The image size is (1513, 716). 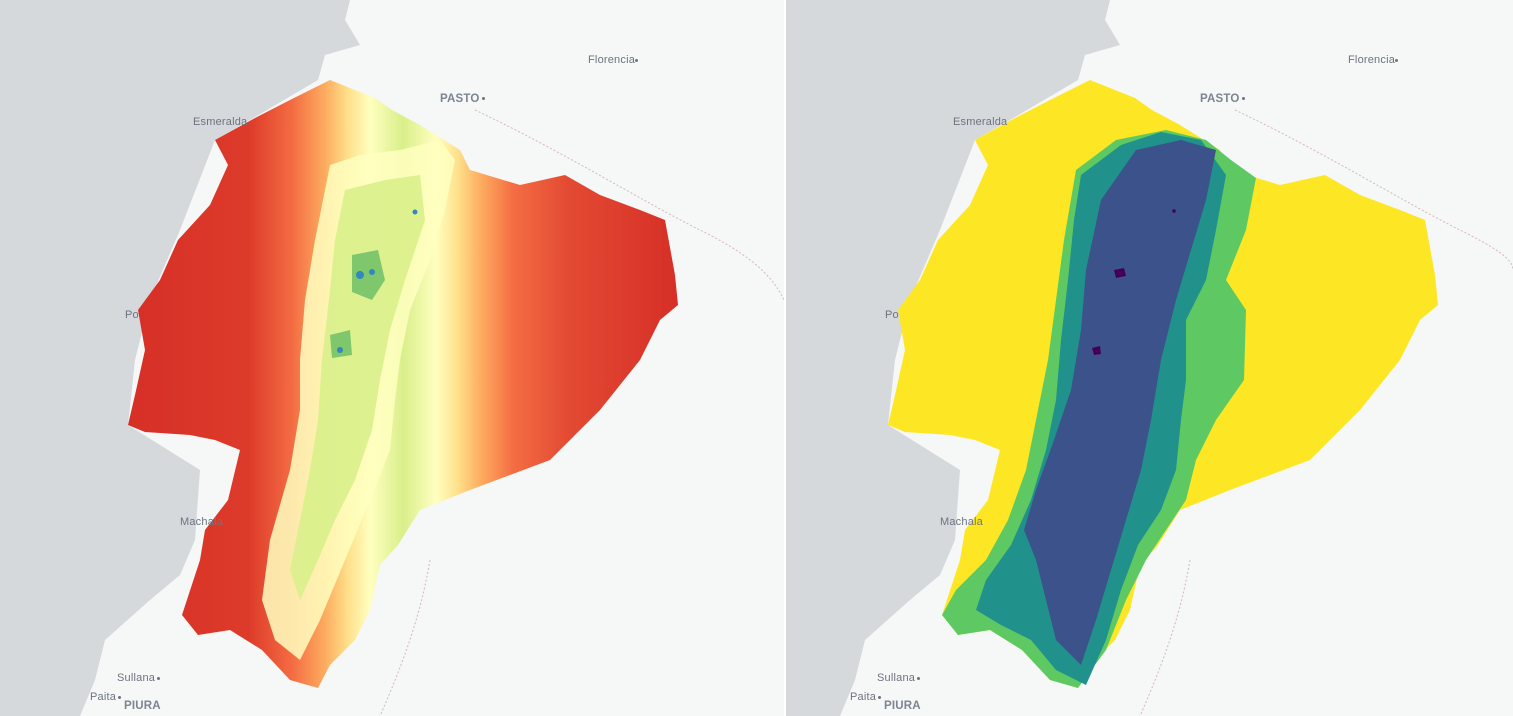 What do you see at coordinates (357, 304) in the screenshot?
I see `peaks` at bounding box center [357, 304].